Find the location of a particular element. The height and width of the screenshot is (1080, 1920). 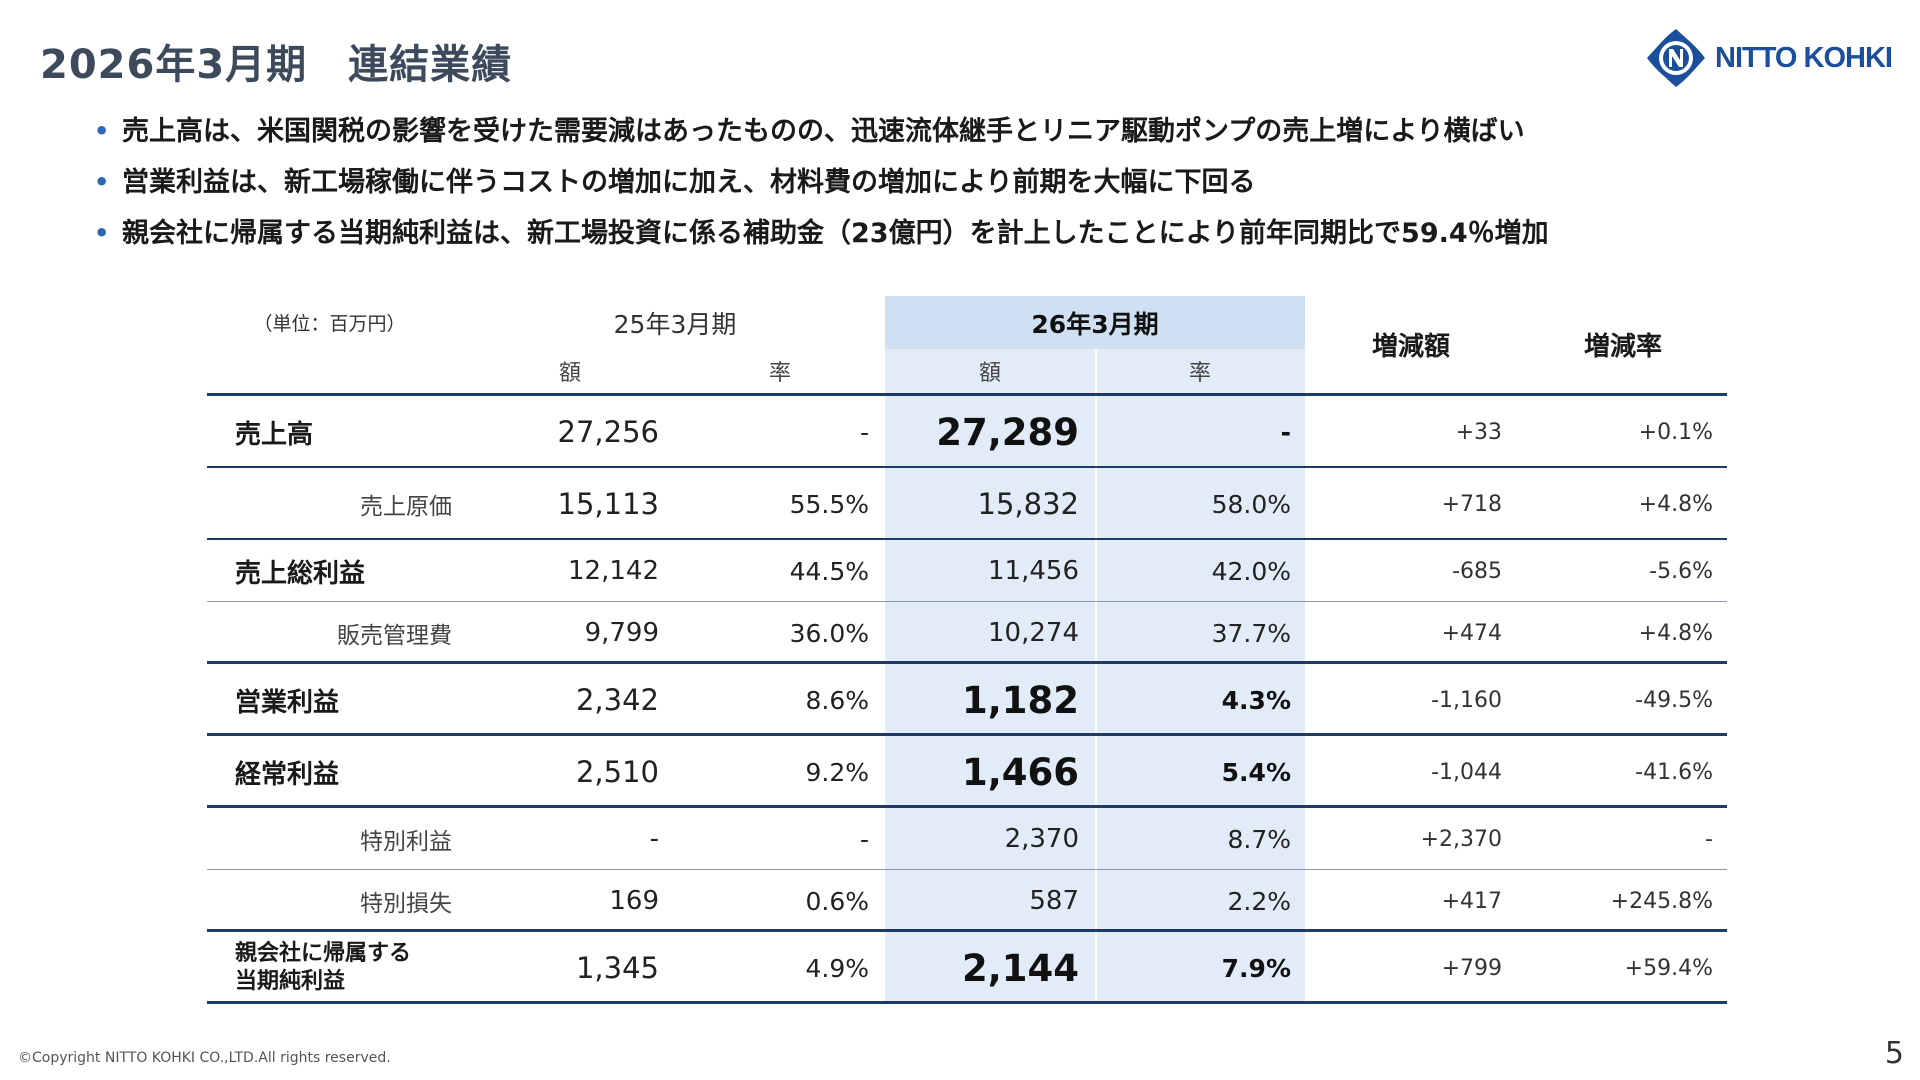

diff-ratio: +59.4% is located at coordinates (1668, 968).